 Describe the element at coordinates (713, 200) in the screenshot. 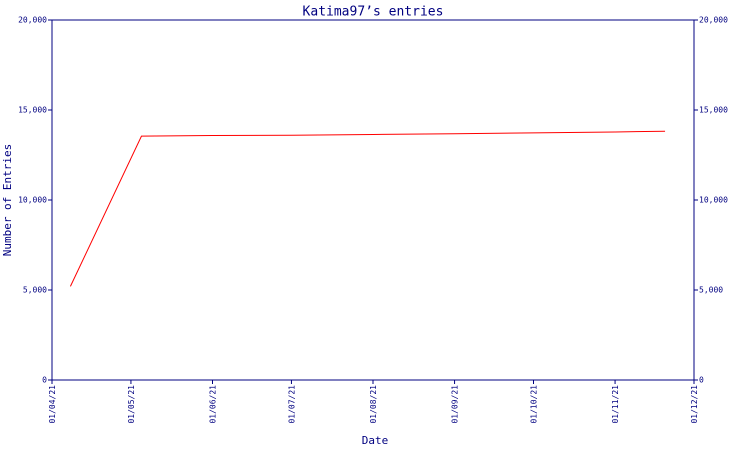

I see `y2-tick-label: 10,000` at that location.